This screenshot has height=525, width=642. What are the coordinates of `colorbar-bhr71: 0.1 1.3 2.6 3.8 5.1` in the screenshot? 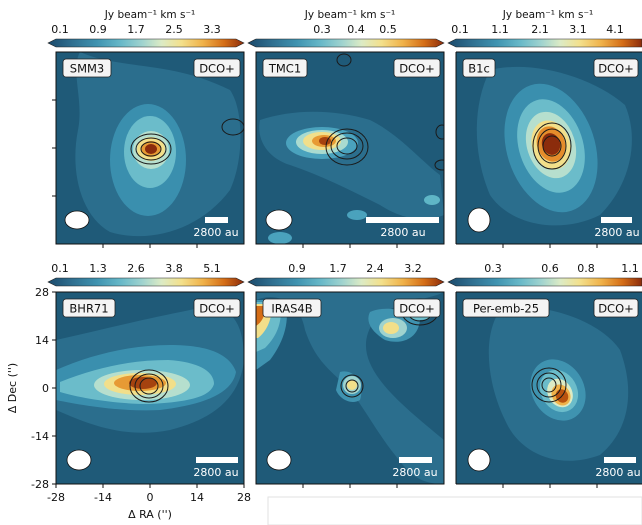 It's located at (146, 274).